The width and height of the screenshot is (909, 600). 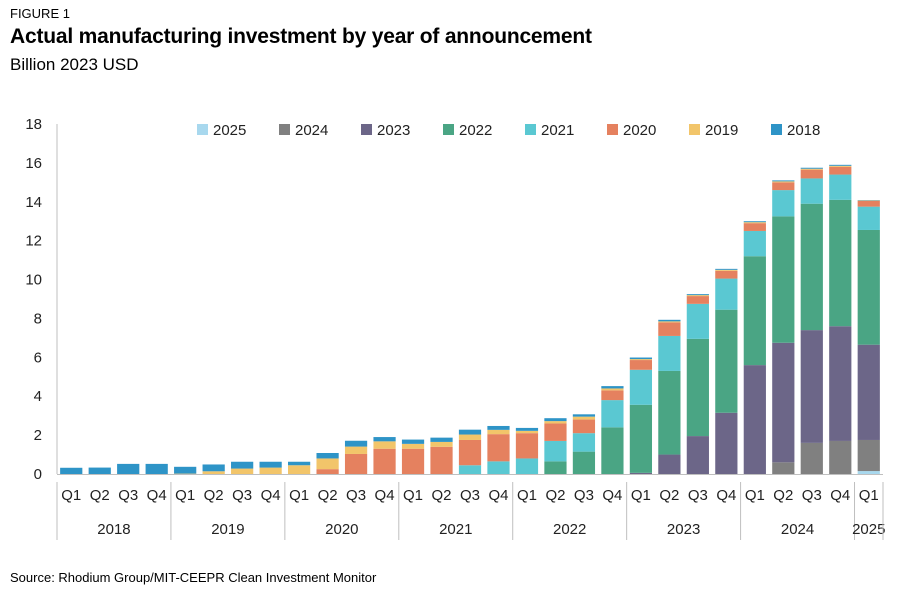 What do you see at coordinates (227, 529) in the screenshot?
I see `year-group-label: 2019` at bounding box center [227, 529].